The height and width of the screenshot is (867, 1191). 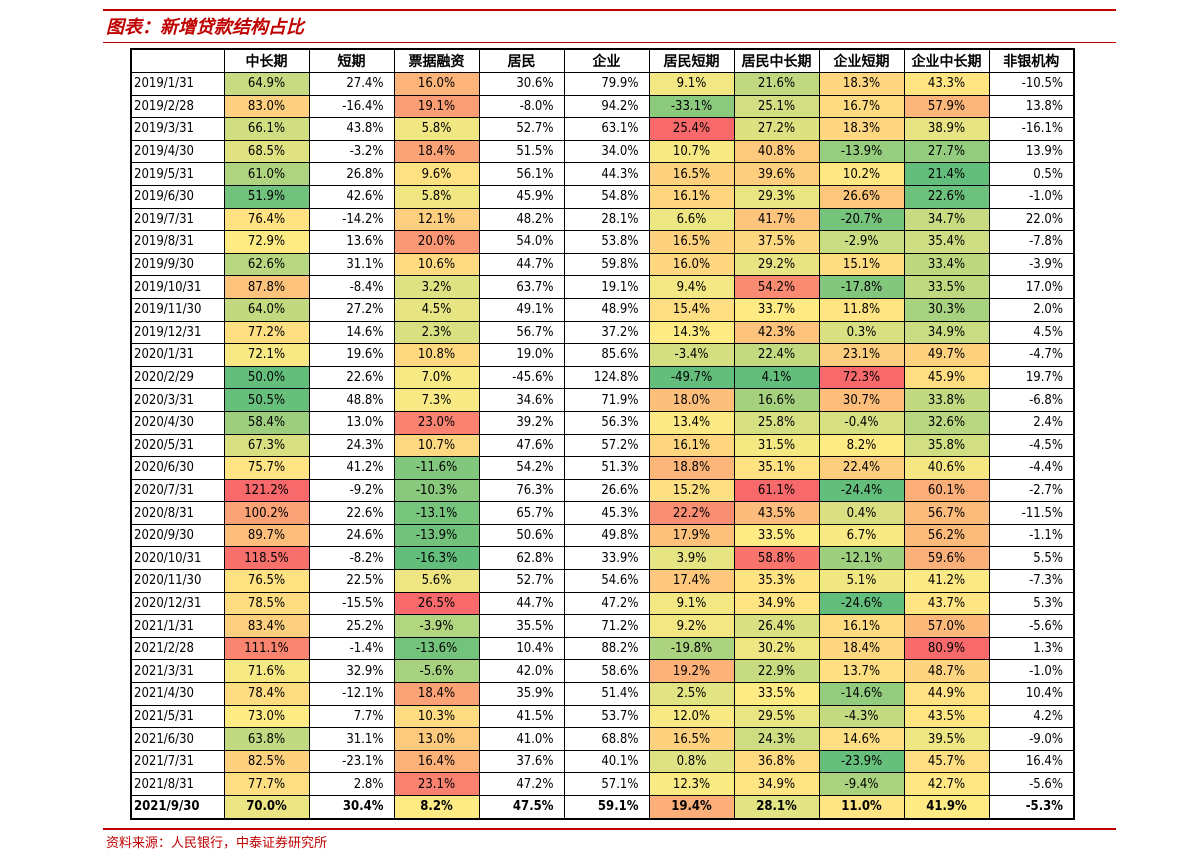 I want to click on cell-中长期: 75.7%, so click(x=266, y=468).